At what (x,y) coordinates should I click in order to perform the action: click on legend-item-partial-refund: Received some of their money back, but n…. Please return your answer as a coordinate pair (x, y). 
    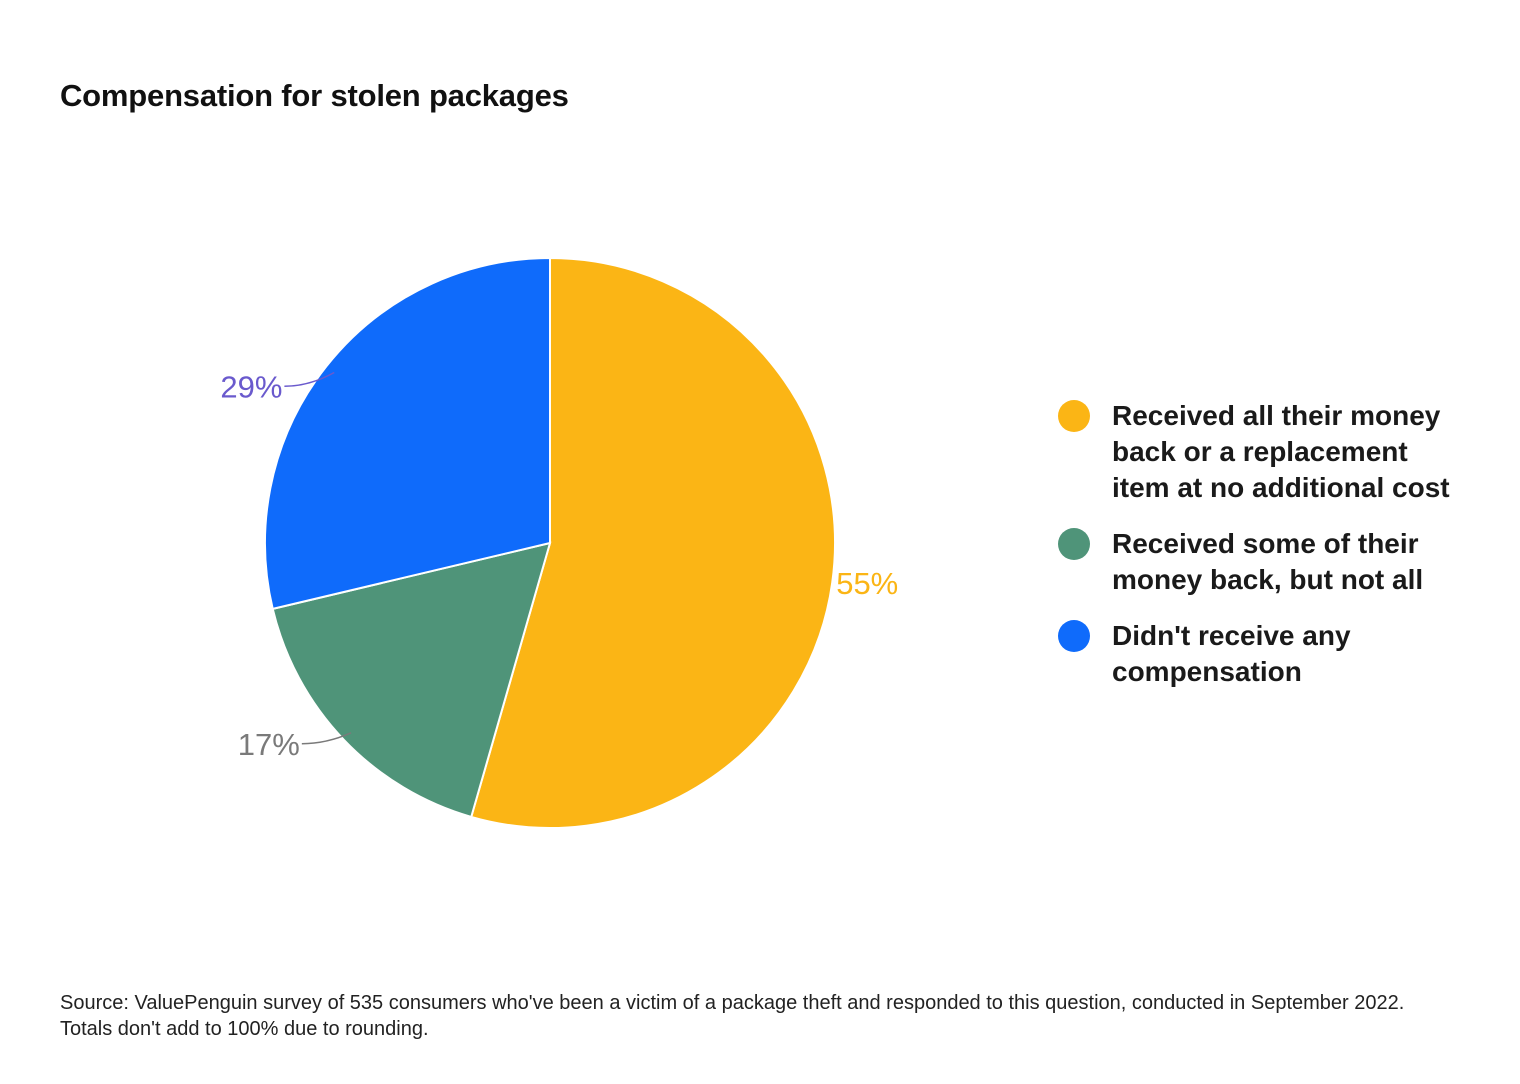
    Looking at the image, I should click on (1278, 562).